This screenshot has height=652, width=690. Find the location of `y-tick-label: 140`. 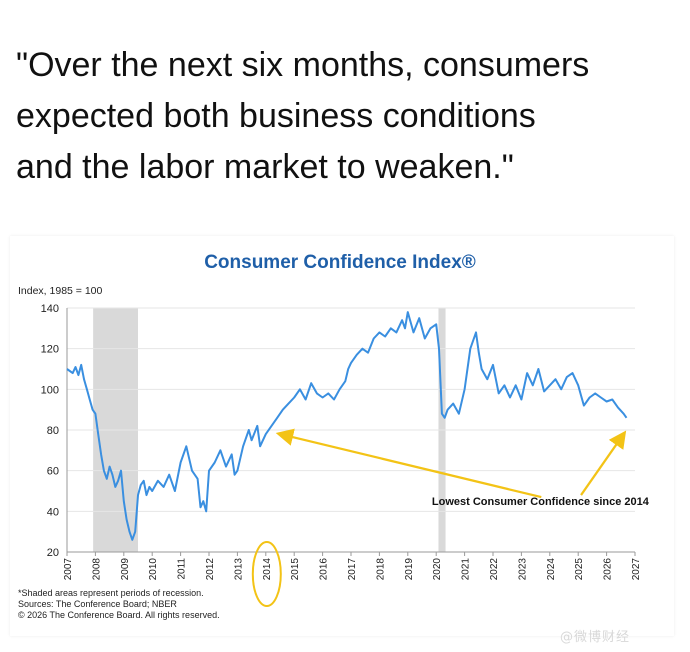

y-tick-label: 140 is located at coordinates (50, 309).